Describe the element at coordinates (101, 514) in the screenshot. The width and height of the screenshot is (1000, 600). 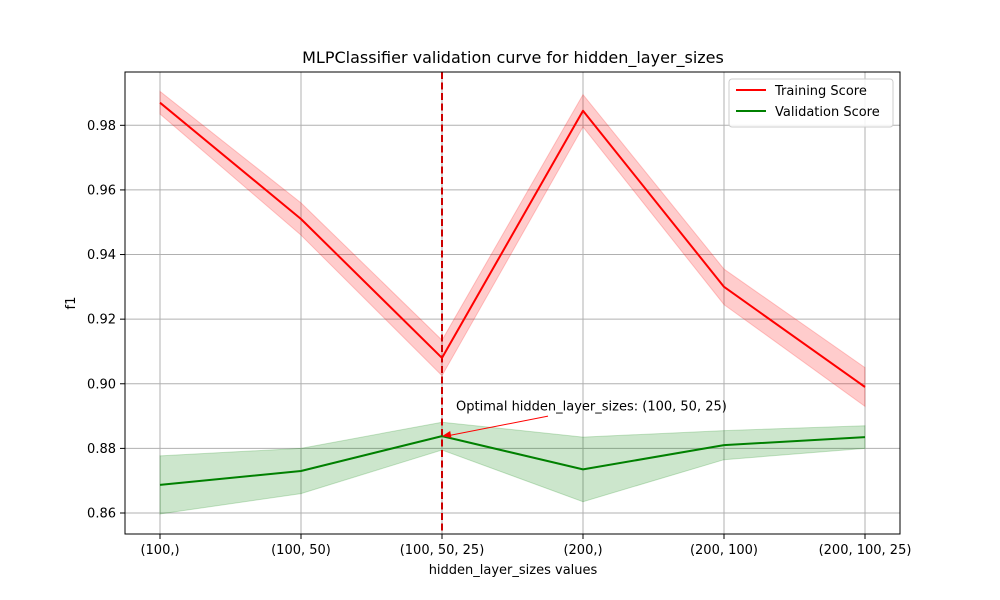
I see `y-tick-label: 0.86` at that location.